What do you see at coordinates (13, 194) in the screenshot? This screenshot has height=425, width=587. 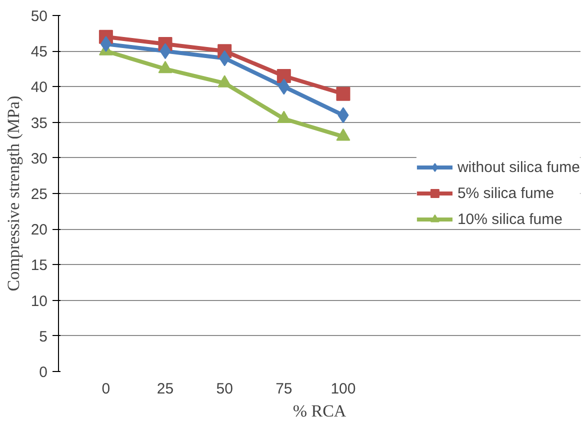 I see `y-axis-title: Compressive strength (MPa)` at bounding box center [13, 194].